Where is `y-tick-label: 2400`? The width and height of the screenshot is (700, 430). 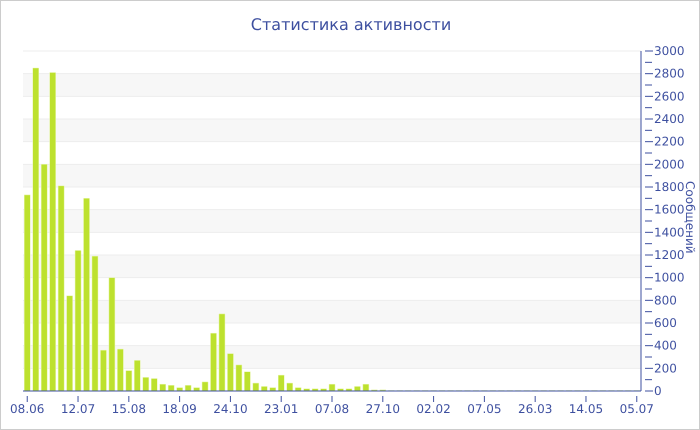 y-tick-label: 2400 is located at coordinates (669, 119).